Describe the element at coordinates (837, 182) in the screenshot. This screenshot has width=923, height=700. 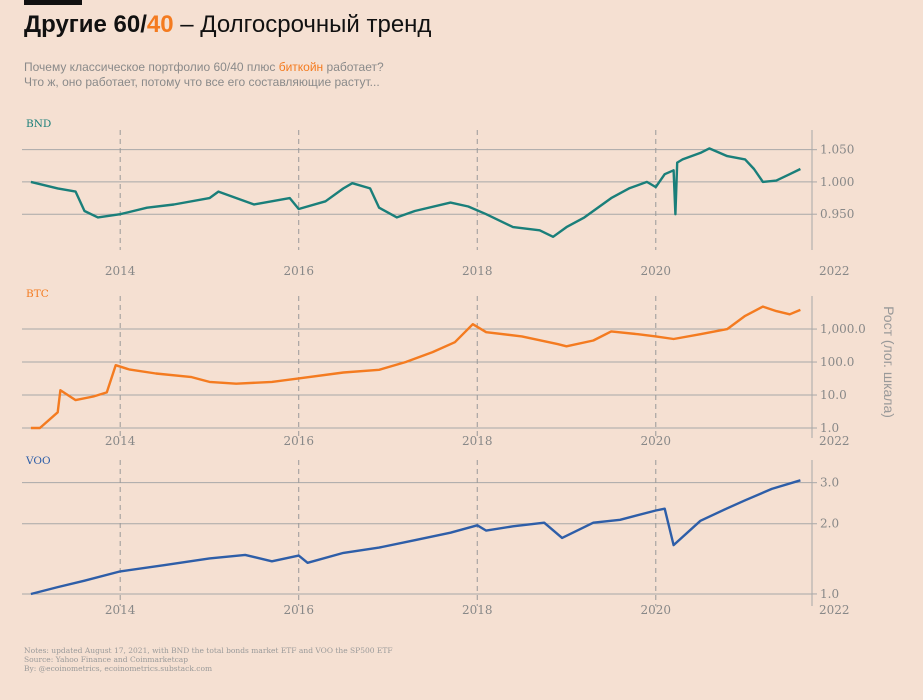
I see `bnd-ytick-label-1: 1.000` at that location.